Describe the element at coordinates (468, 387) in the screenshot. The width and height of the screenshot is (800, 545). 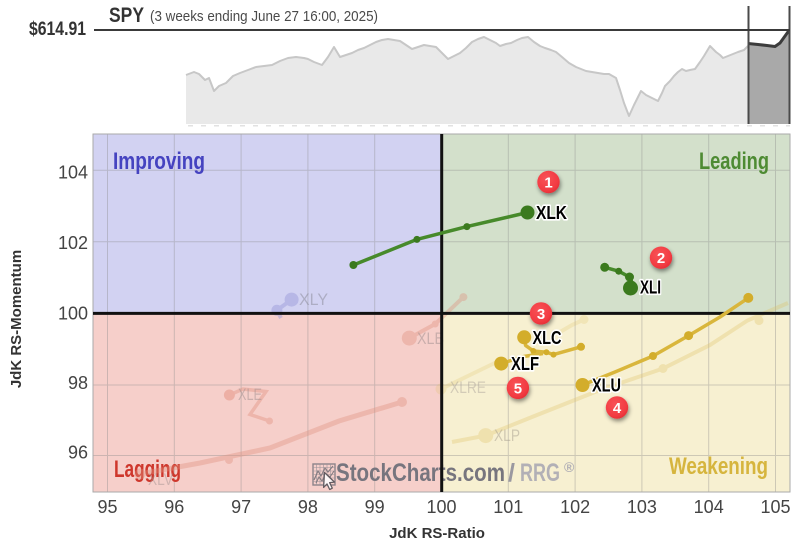
I see `svg-text: XLRE` at that location.